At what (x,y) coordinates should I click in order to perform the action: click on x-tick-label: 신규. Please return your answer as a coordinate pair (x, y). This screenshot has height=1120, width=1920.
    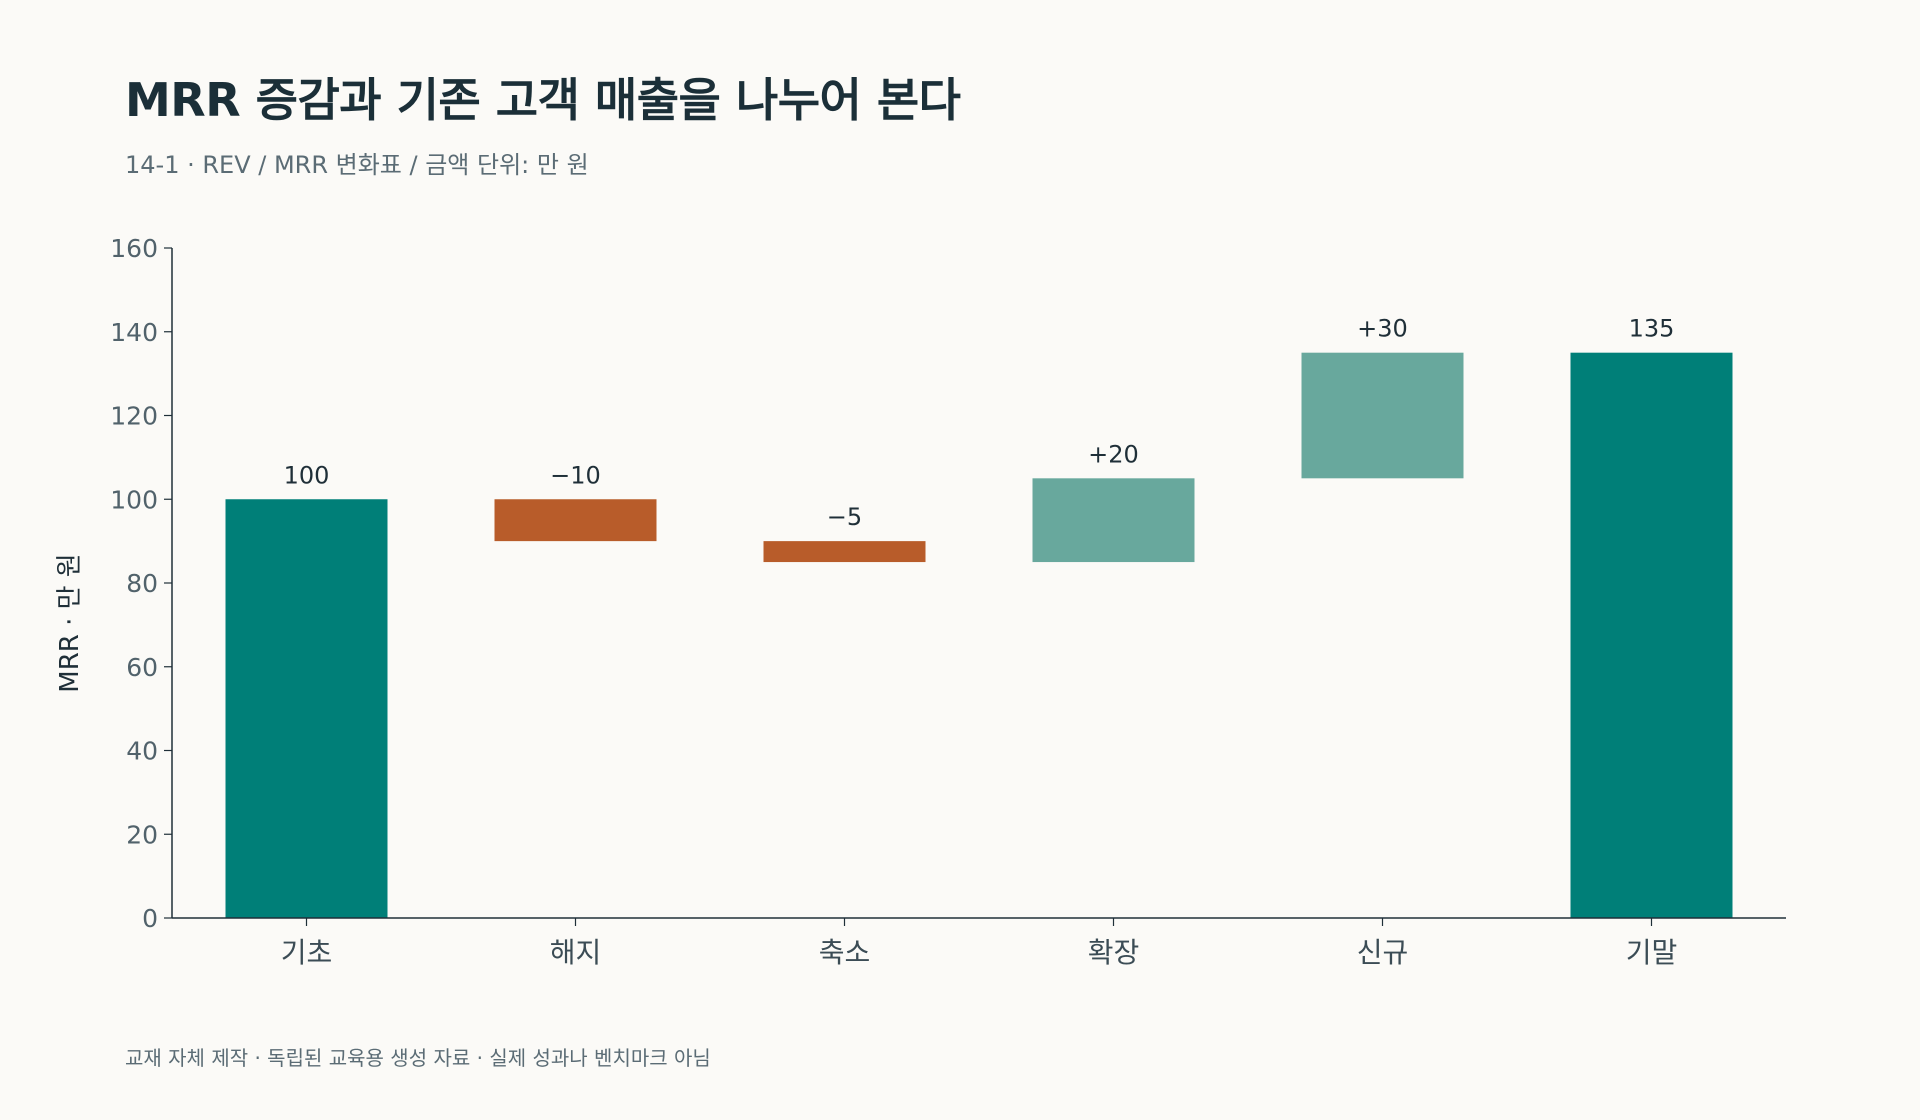
    Looking at the image, I should click on (1383, 952).